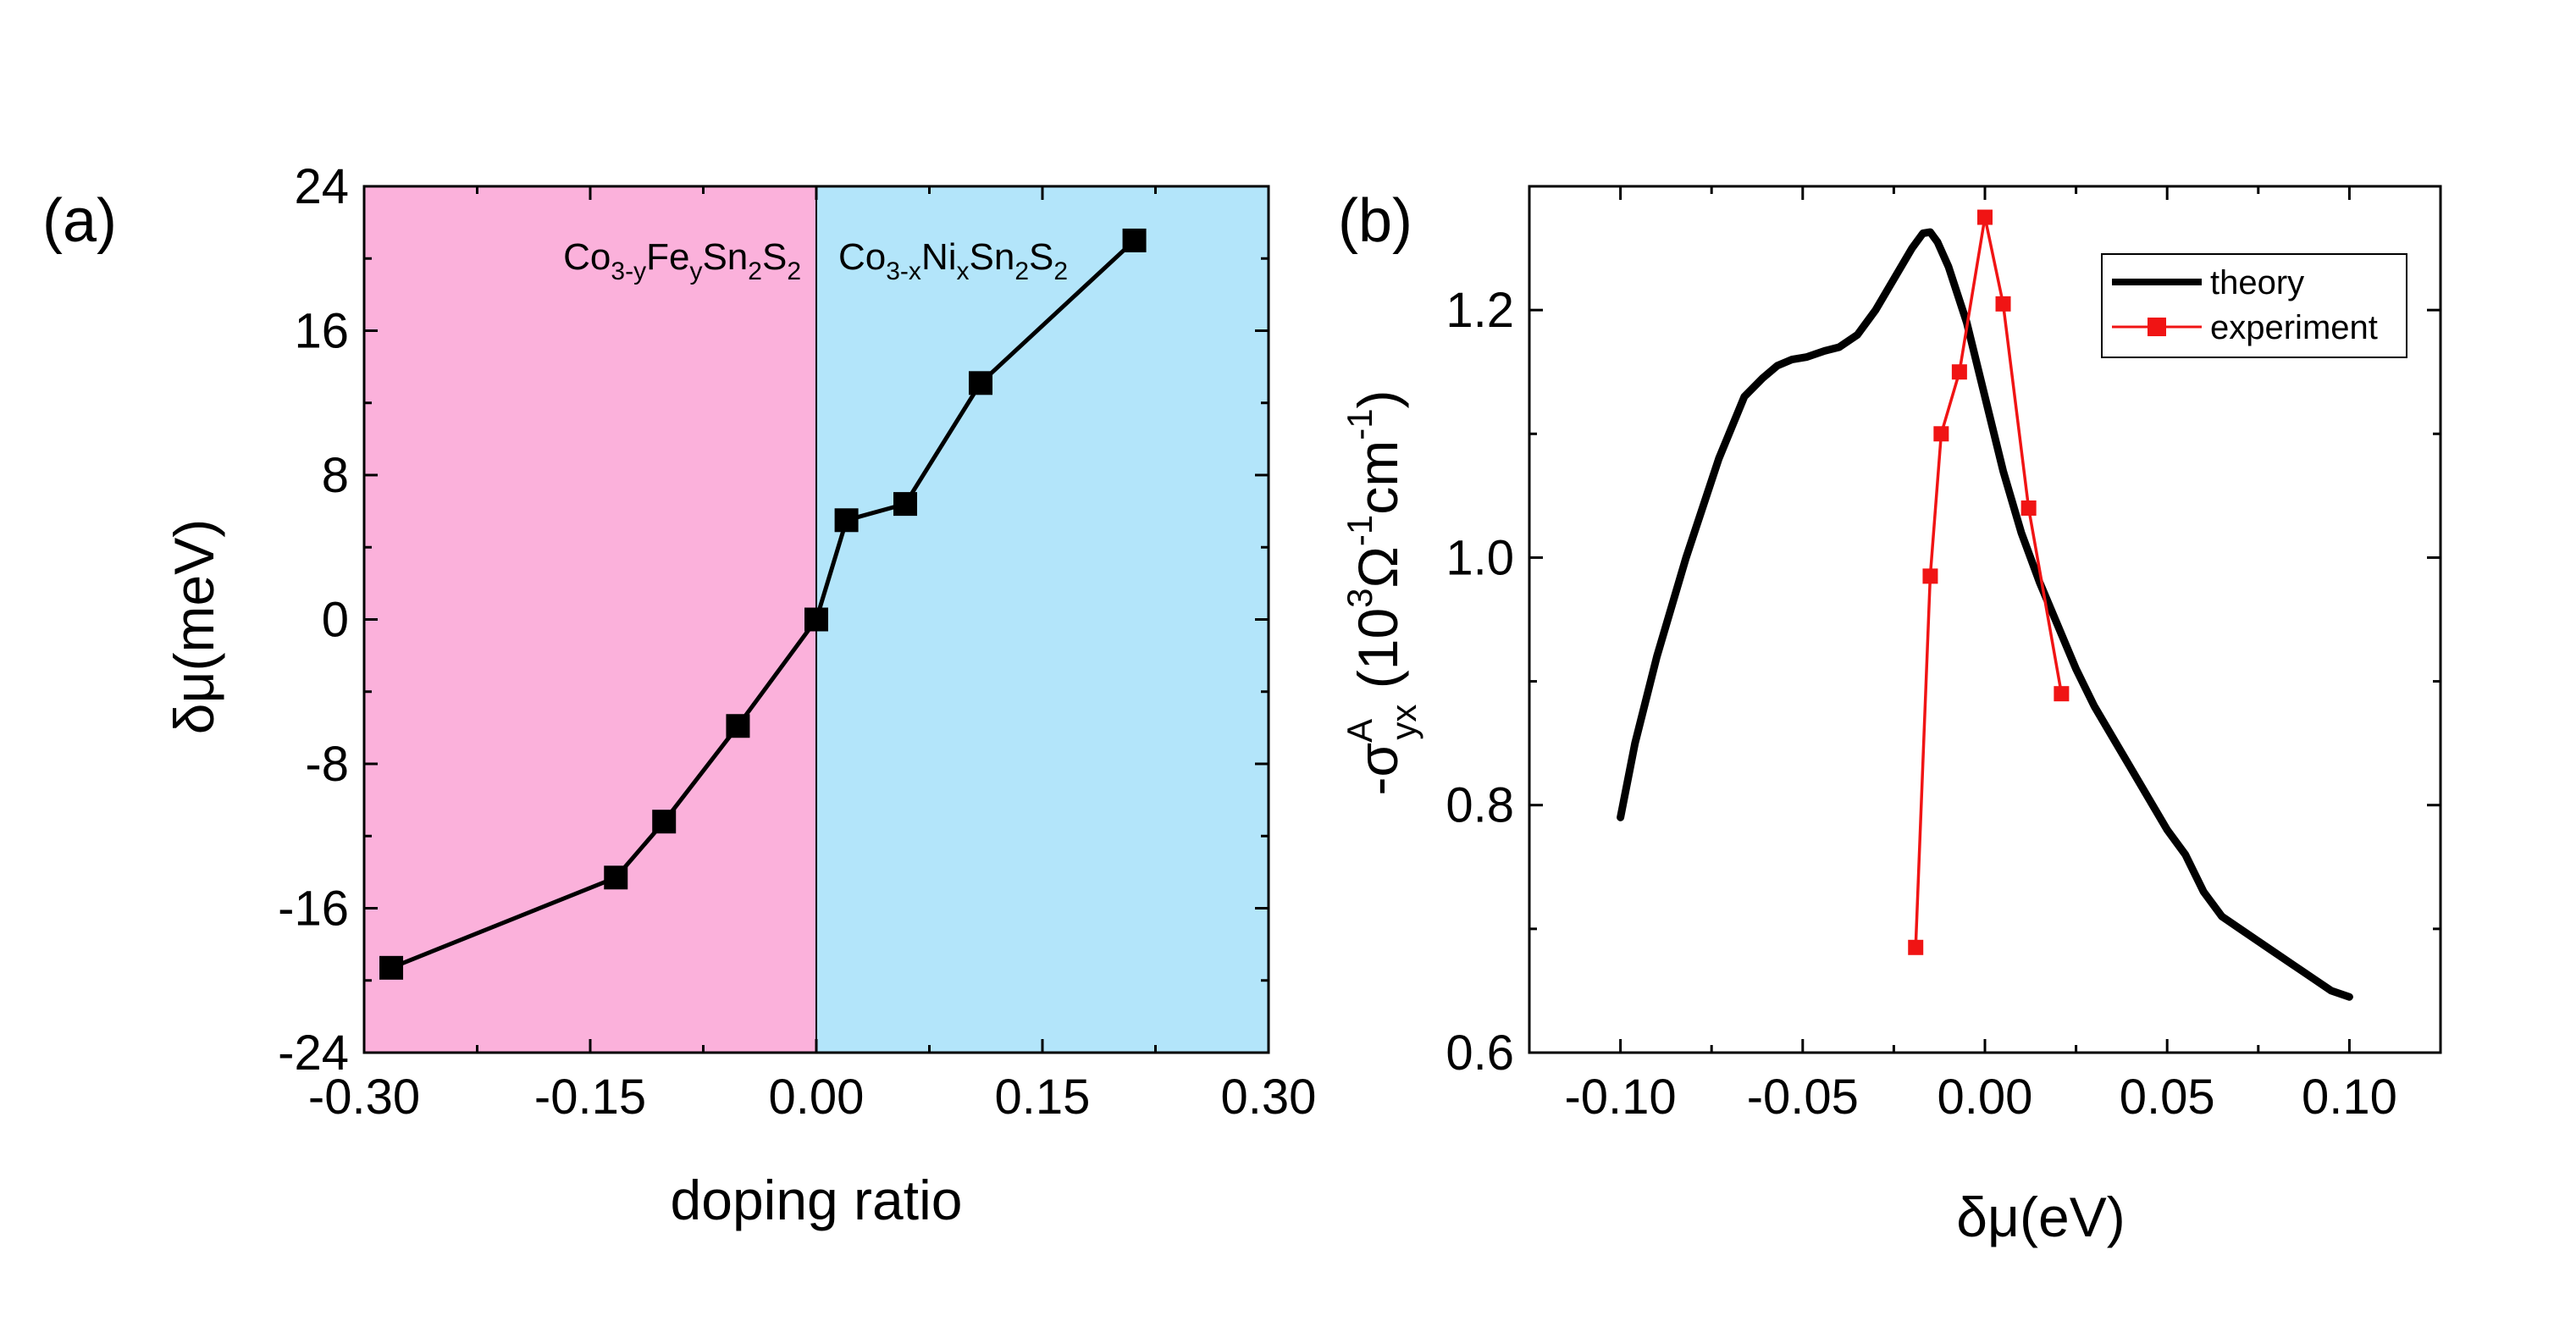 The image size is (2576, 1327). What do you see at coordinates (2349, 1097) in the screenshot?
I see `panel-b-x-tick-label: 0.10` at bounding box center [2349, 1097].